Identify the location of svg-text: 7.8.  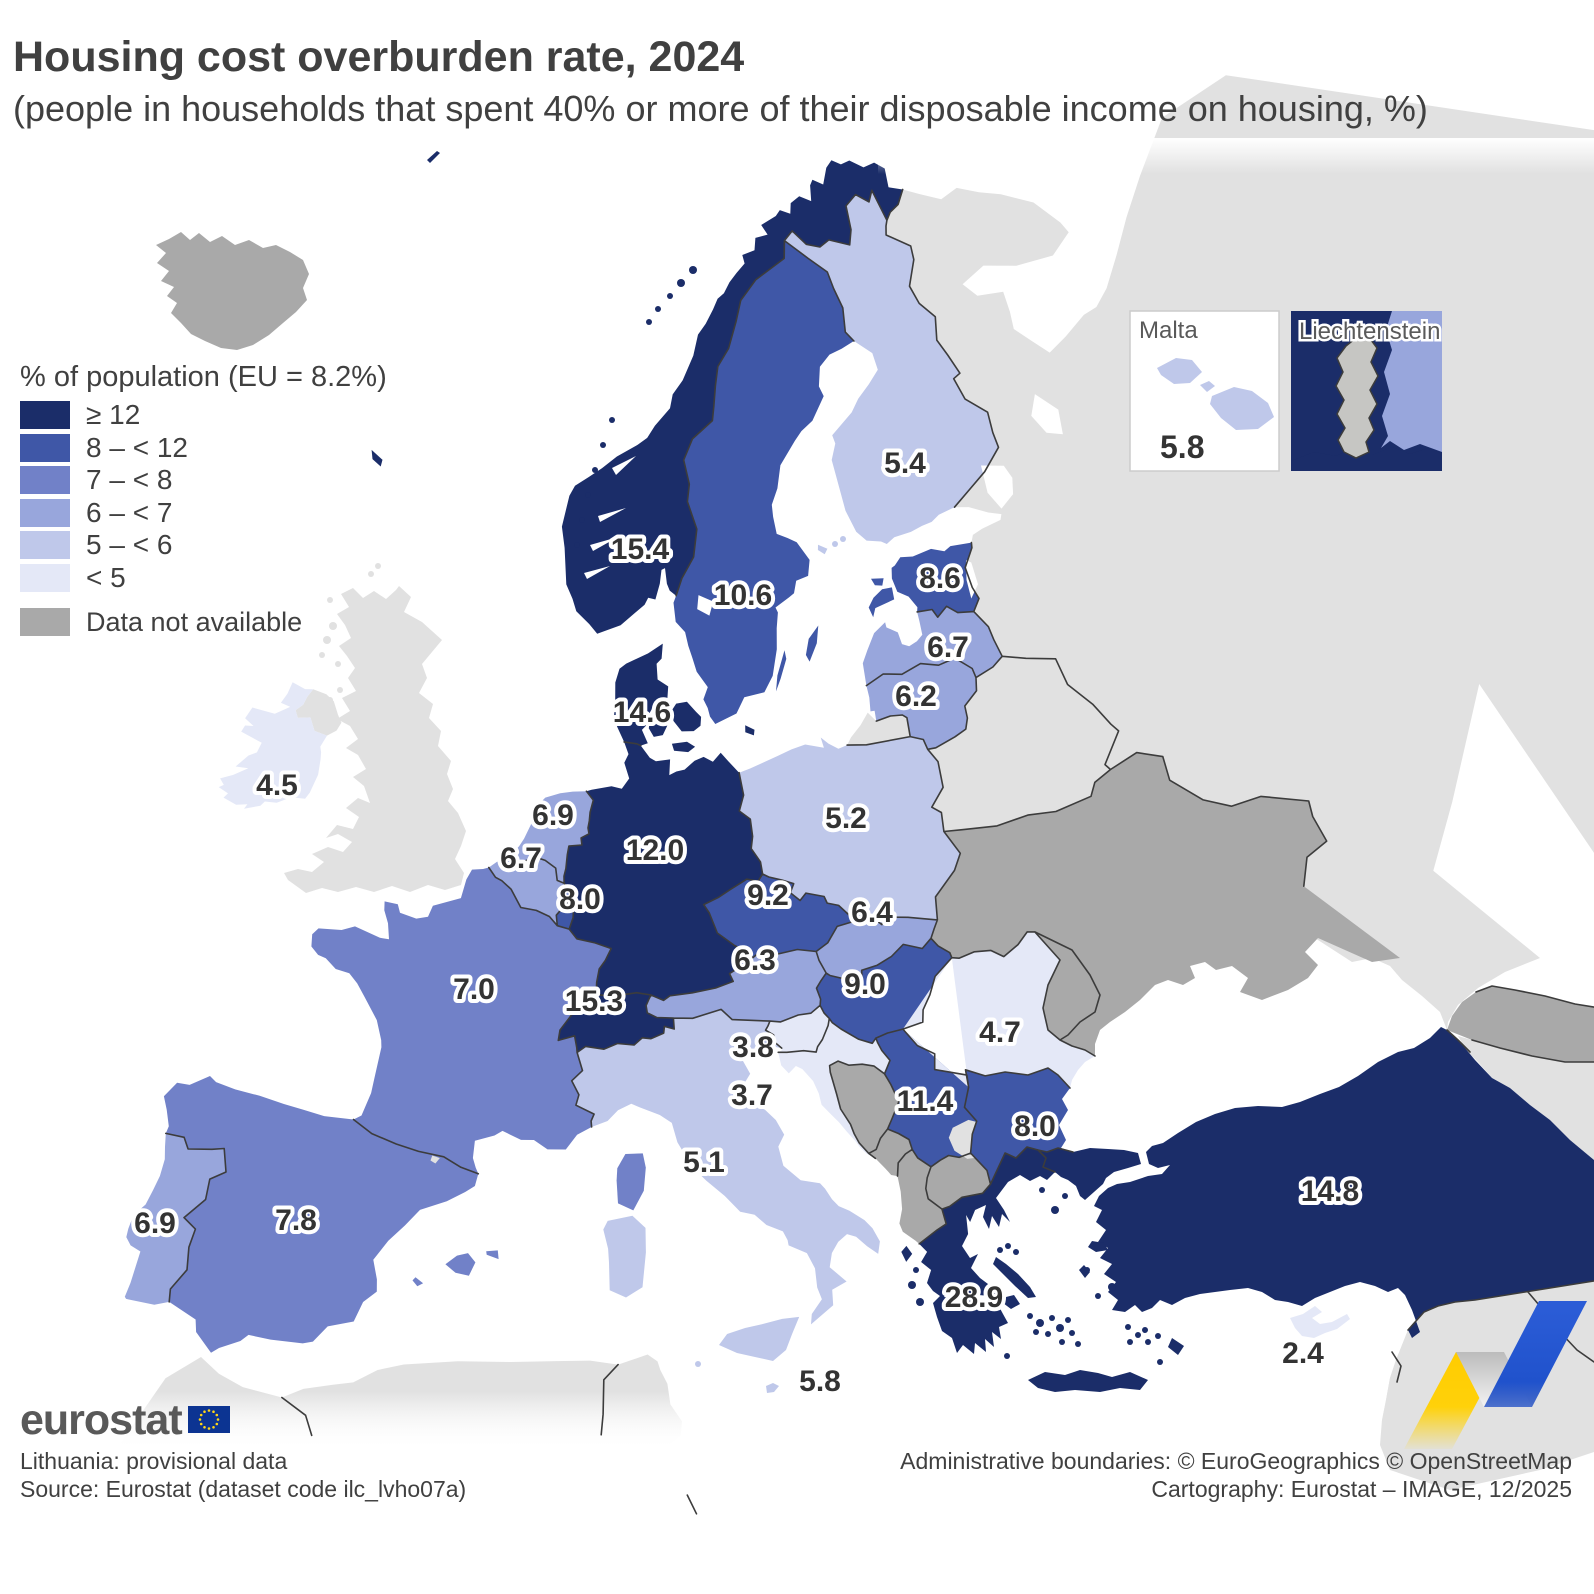
(296, 1220).